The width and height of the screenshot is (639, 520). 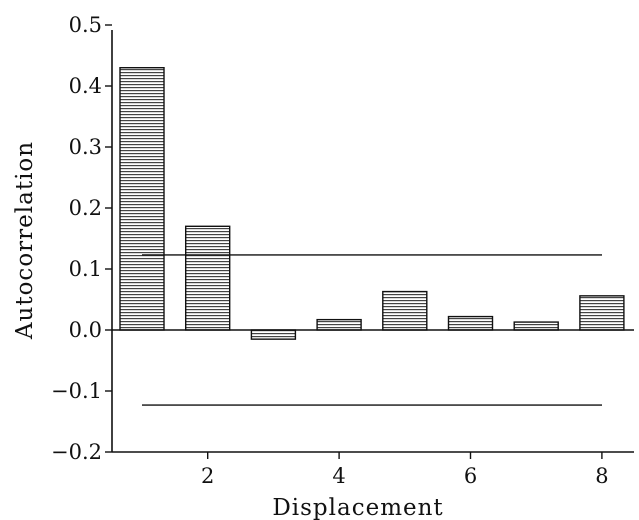 I want to click on y-axis-title: Autocorrelation, so click(x=25, y=240).